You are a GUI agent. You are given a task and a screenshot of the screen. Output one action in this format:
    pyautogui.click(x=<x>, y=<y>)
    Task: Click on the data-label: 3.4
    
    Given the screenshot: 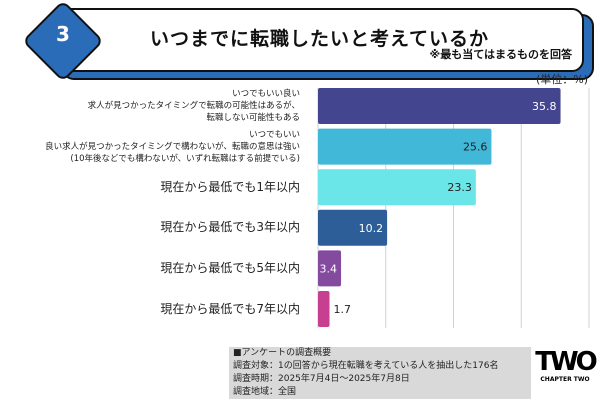 What is the action you would take?
    pyautogui.click(x=329, y=268)
    